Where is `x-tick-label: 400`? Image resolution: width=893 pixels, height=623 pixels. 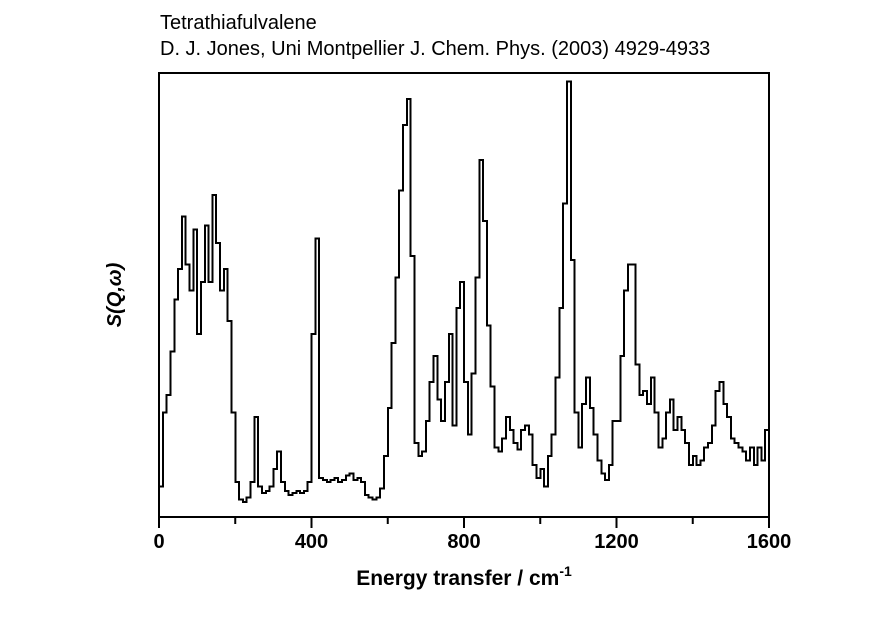 x-tick-label: 400 is located at coordinates (311, 542).